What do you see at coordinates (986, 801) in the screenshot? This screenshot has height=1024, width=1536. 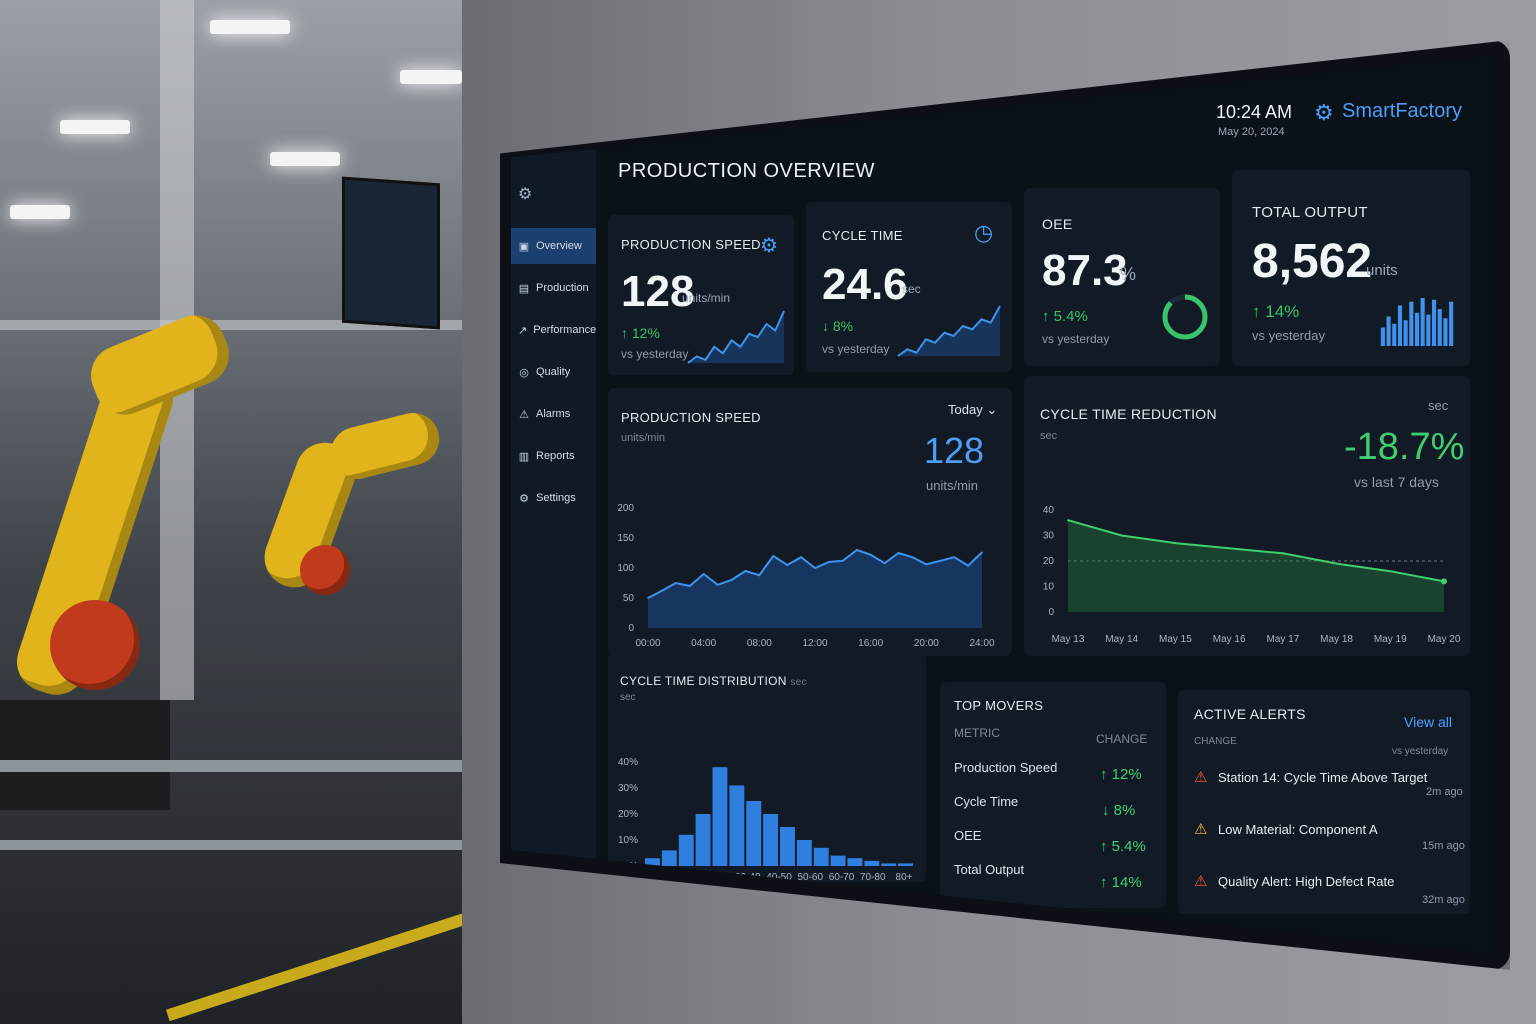 I see `mover-row-metric: Cycle Time` at bounding box center [986, 801].